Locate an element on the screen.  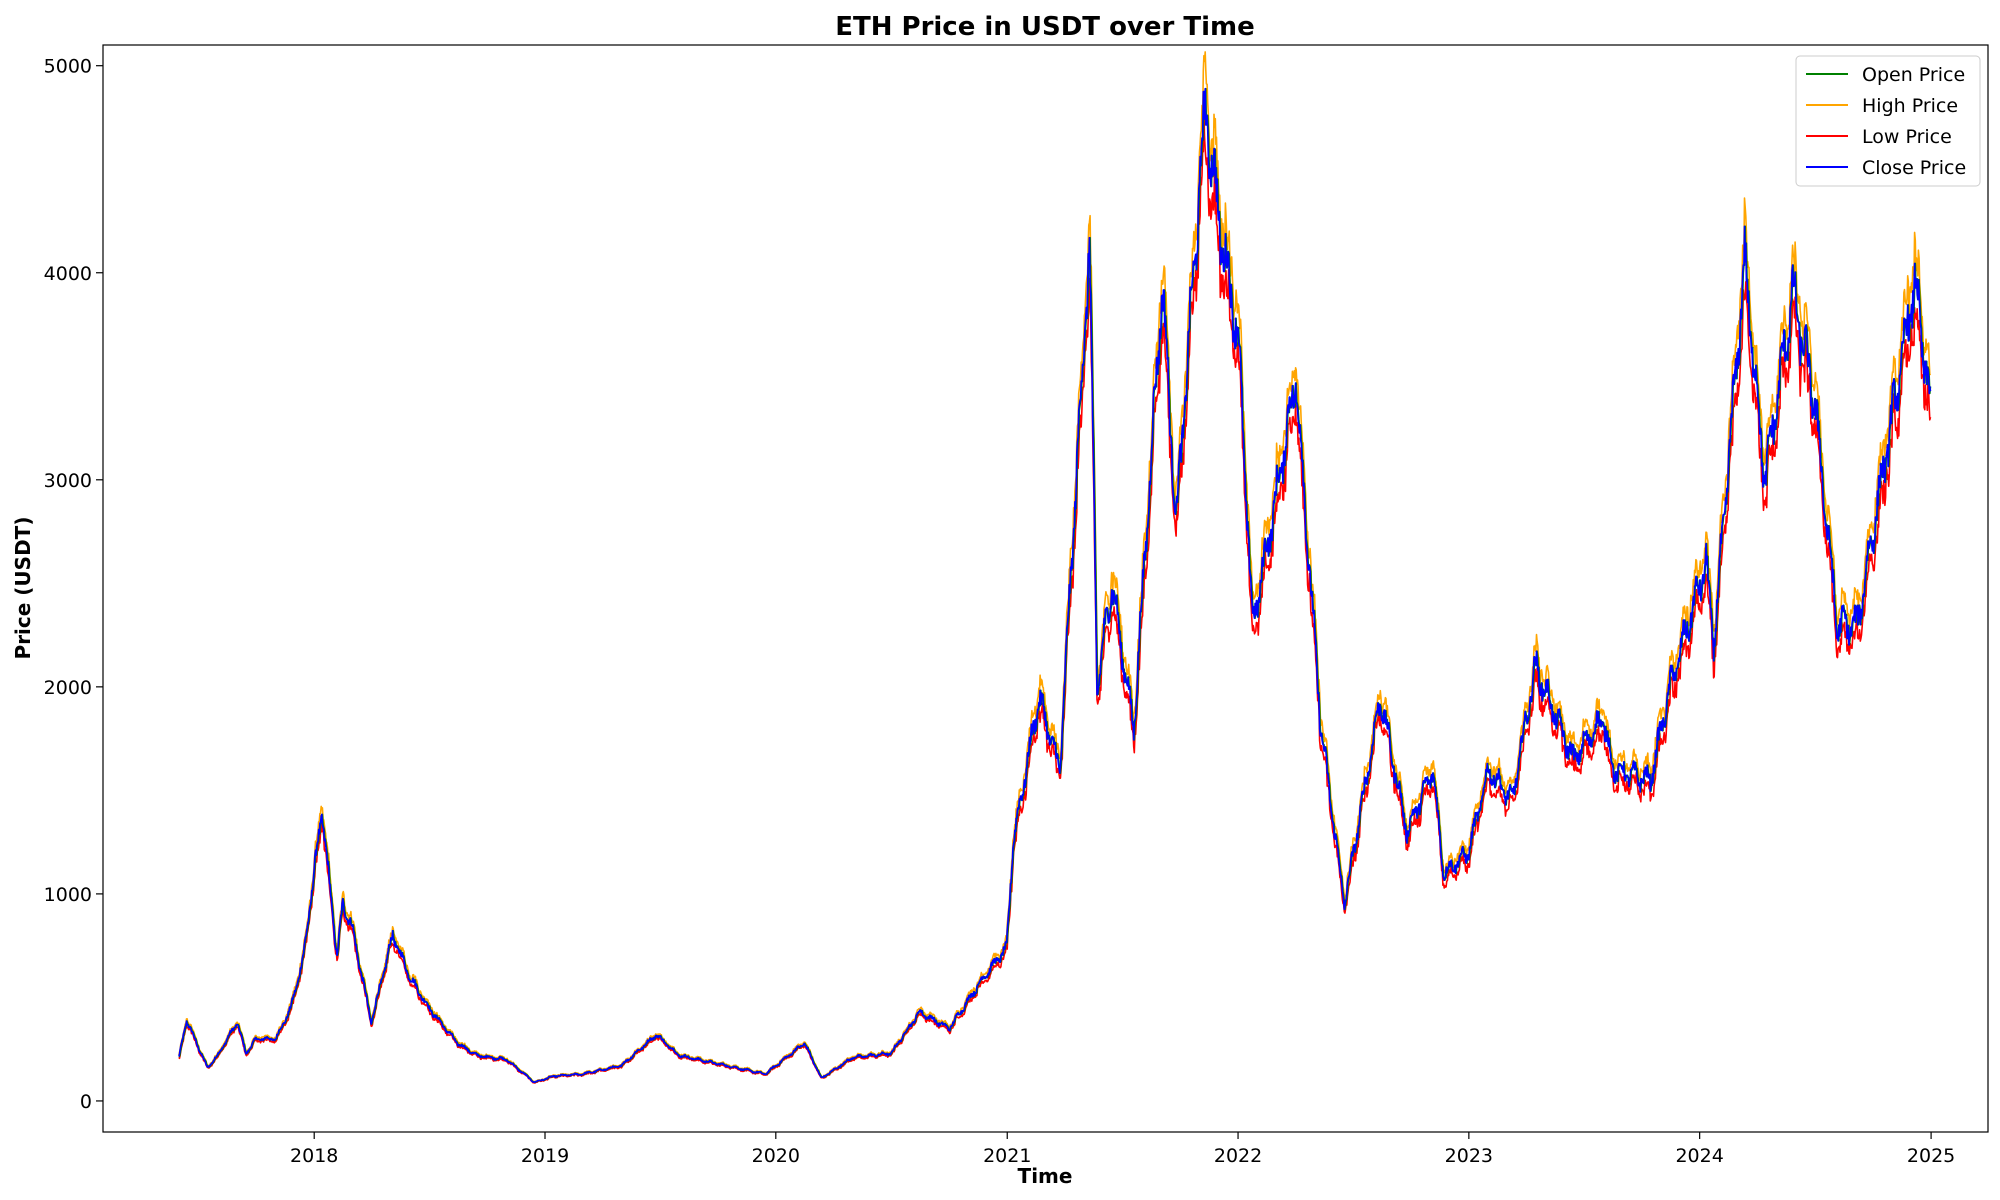
y-tick-label: 4000 is located at coordinates (68, 274).